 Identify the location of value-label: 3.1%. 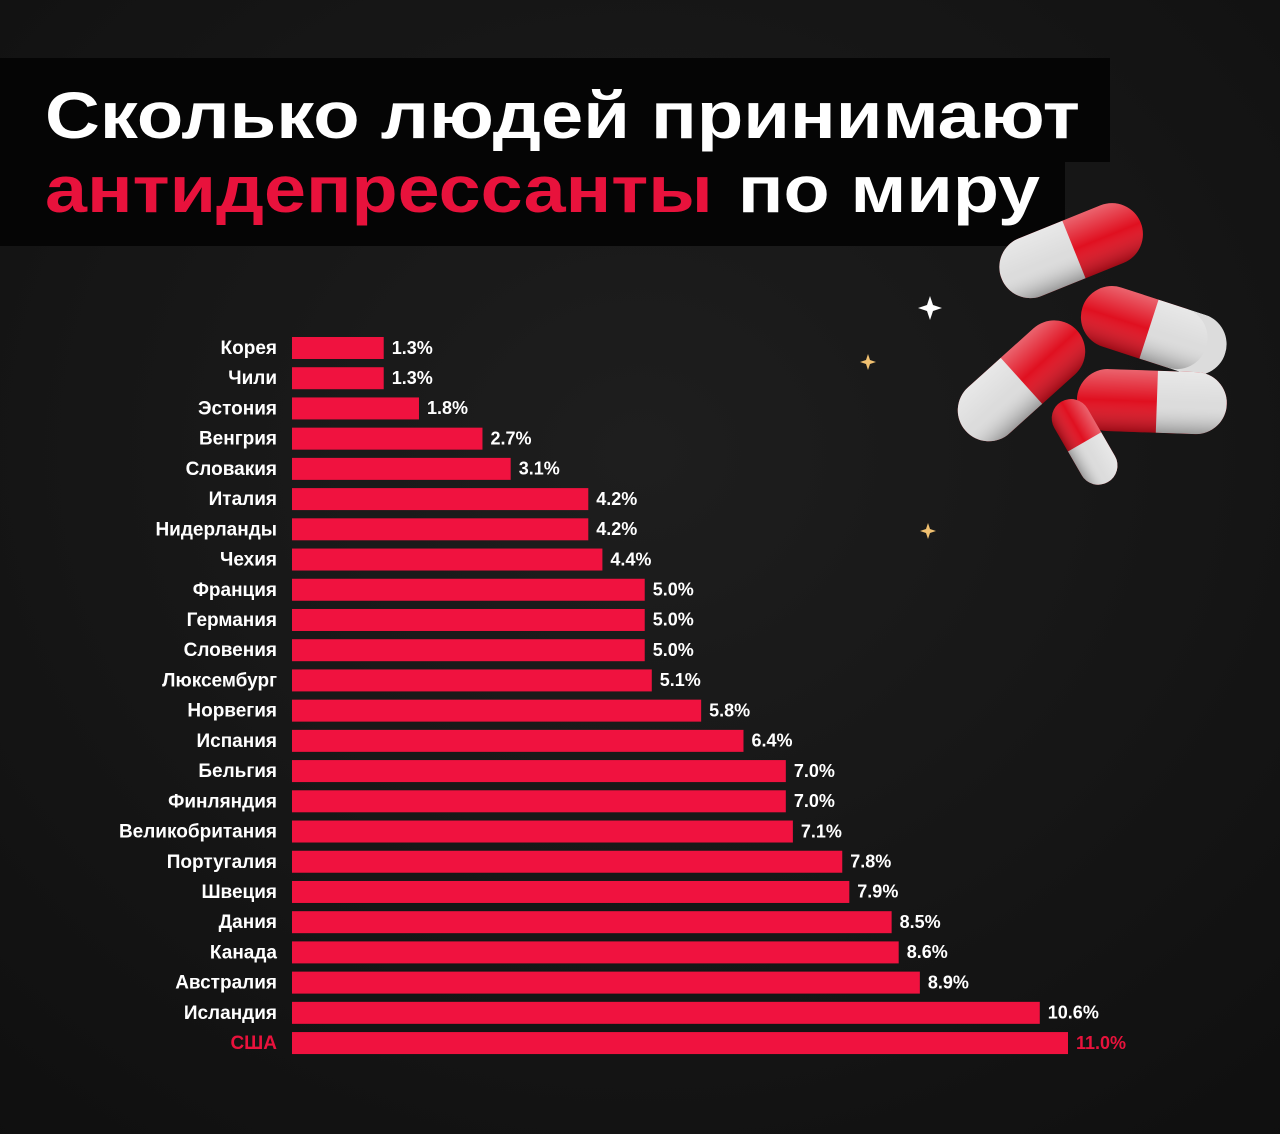
(539, 469).